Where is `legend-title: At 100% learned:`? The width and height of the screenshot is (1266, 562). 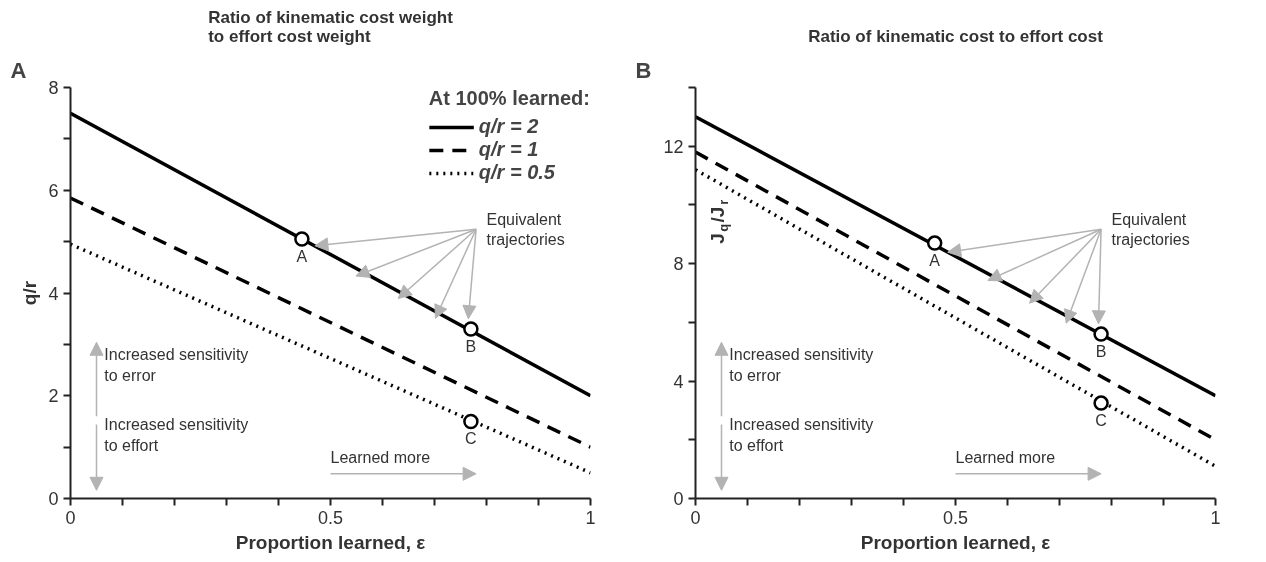
legend-title: At 100% learned: is located at coordinates (509, 98).